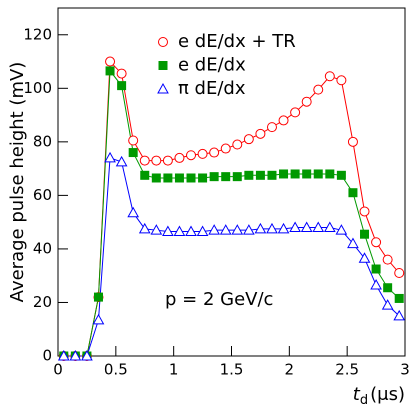 The image size is (415, 408). What do you see at coordinates (237, 41) in the screenshot?
I see `legend-label: e dE/dx + TR` at bounding box center [237, 41].